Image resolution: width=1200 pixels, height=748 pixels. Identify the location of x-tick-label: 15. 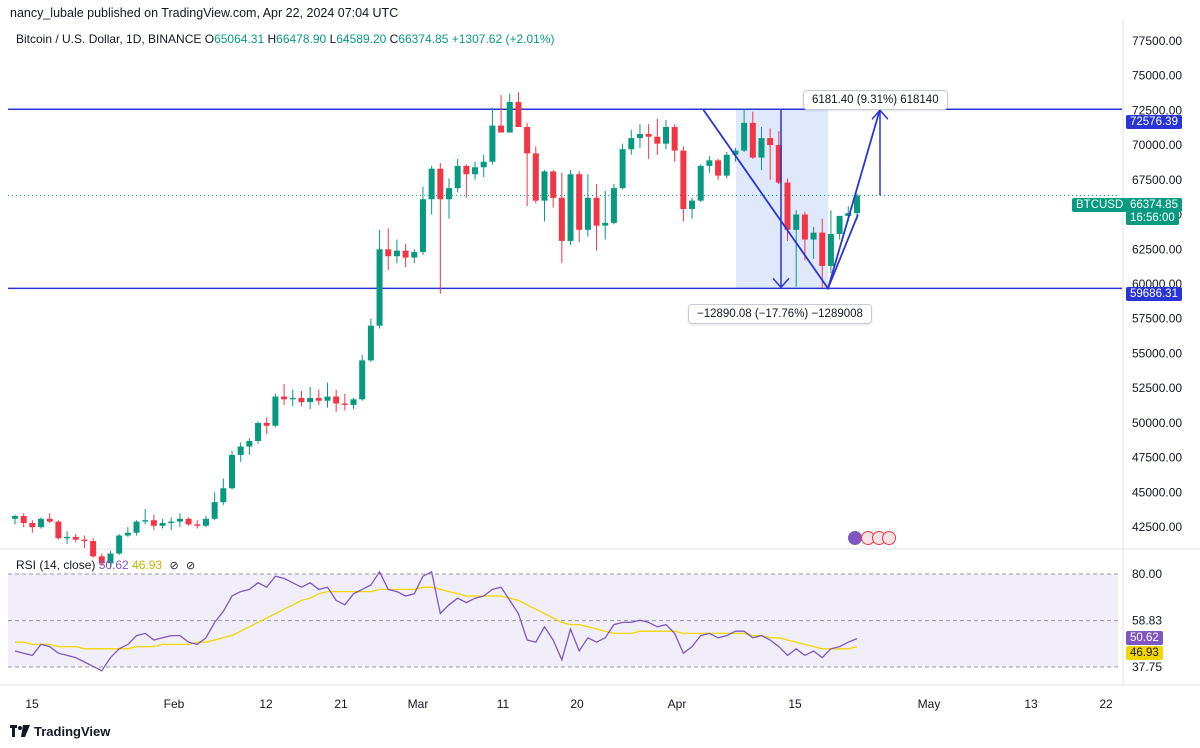
(32, 704).